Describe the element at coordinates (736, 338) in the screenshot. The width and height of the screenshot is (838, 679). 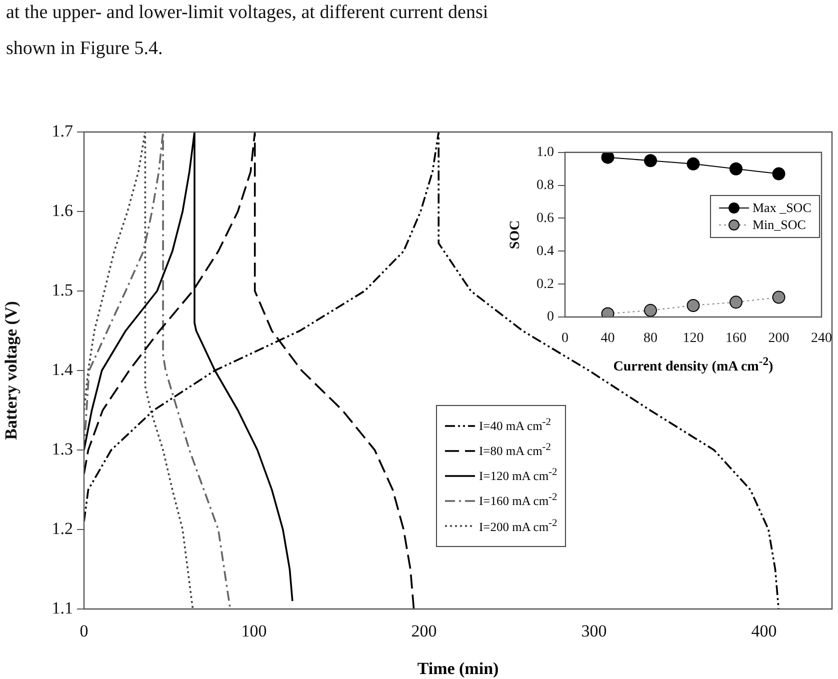
I see `x-tick-label: 160` at that location.